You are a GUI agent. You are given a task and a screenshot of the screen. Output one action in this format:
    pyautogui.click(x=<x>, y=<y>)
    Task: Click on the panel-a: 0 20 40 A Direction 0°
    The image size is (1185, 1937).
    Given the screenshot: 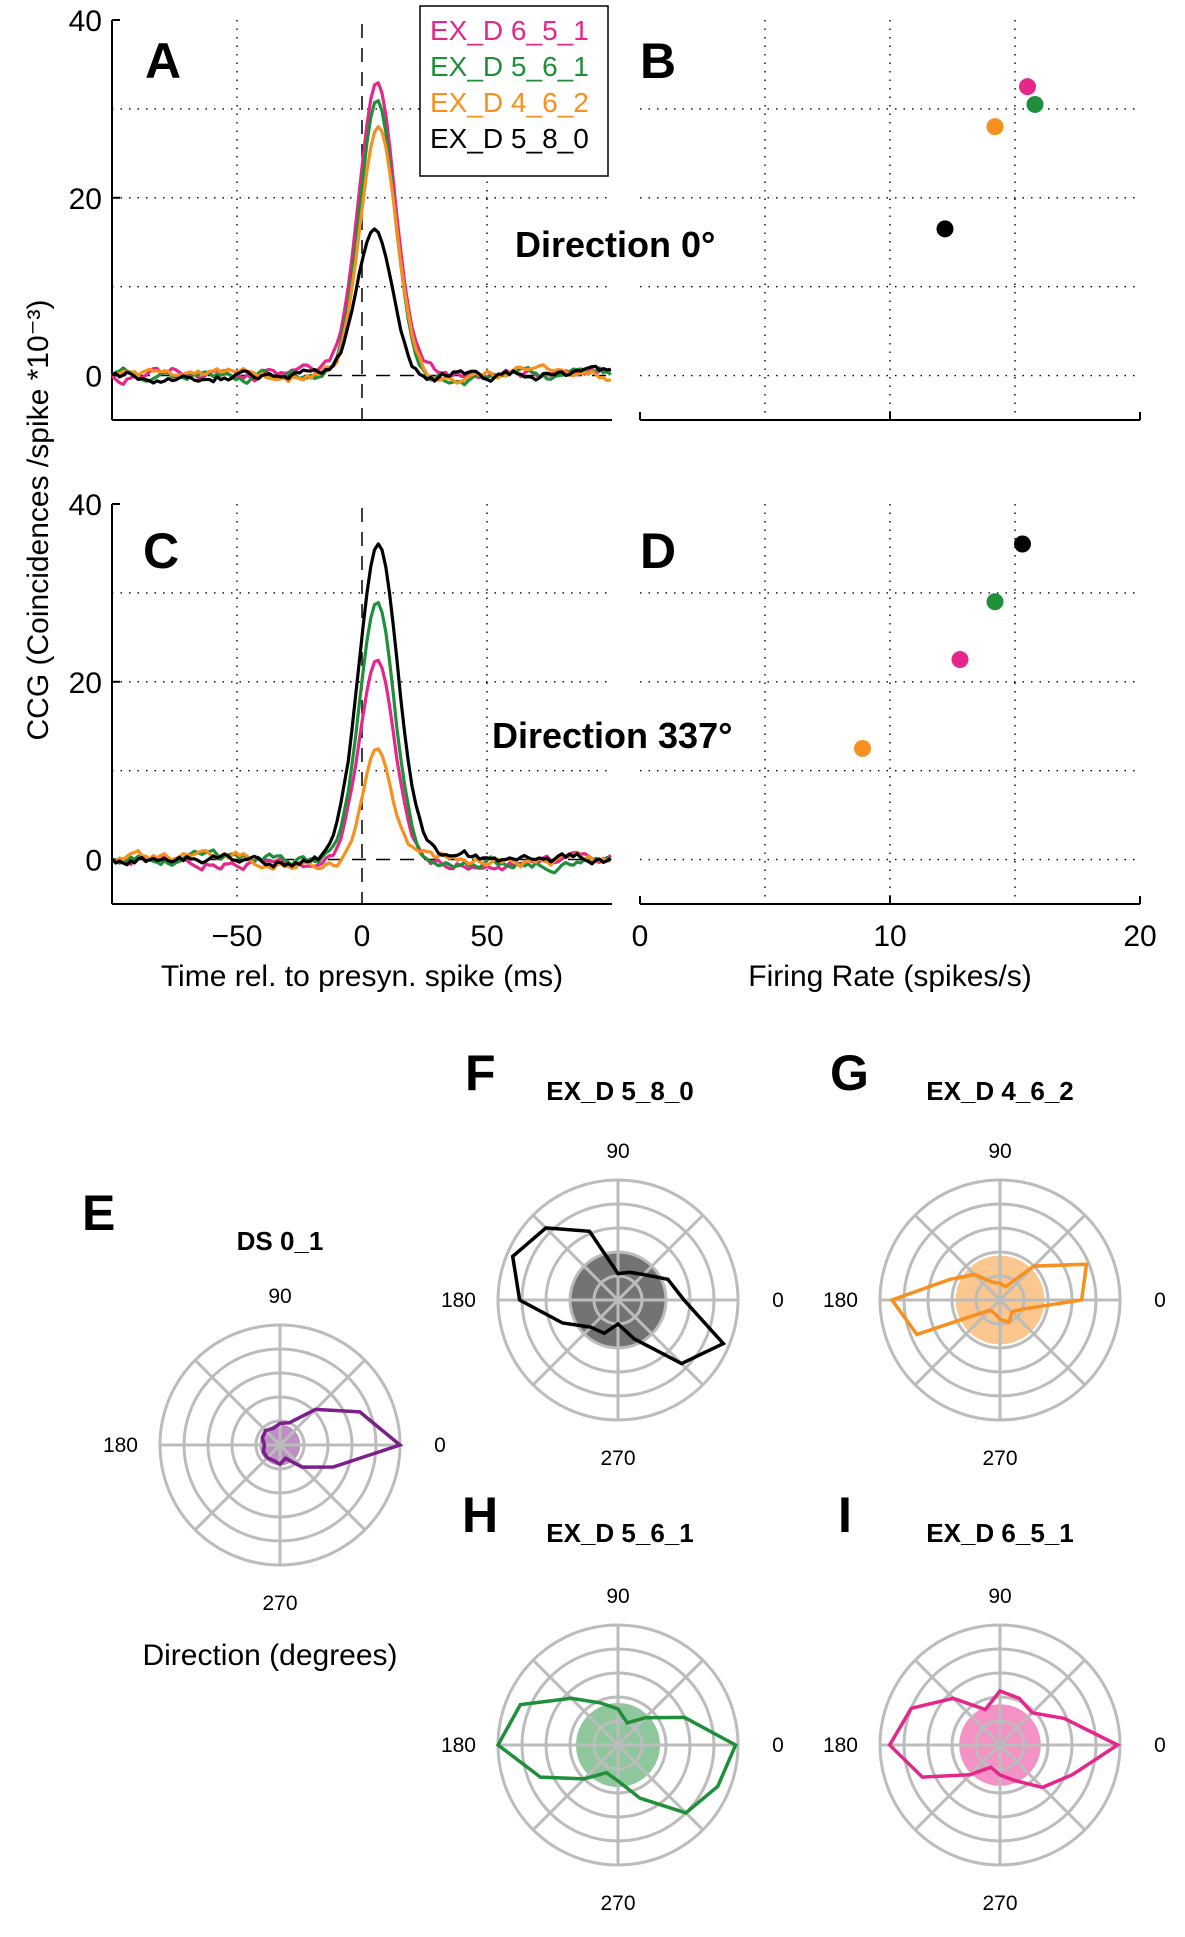 What is the action you would take?
    pyautogui.click(x=392, y=213)
    